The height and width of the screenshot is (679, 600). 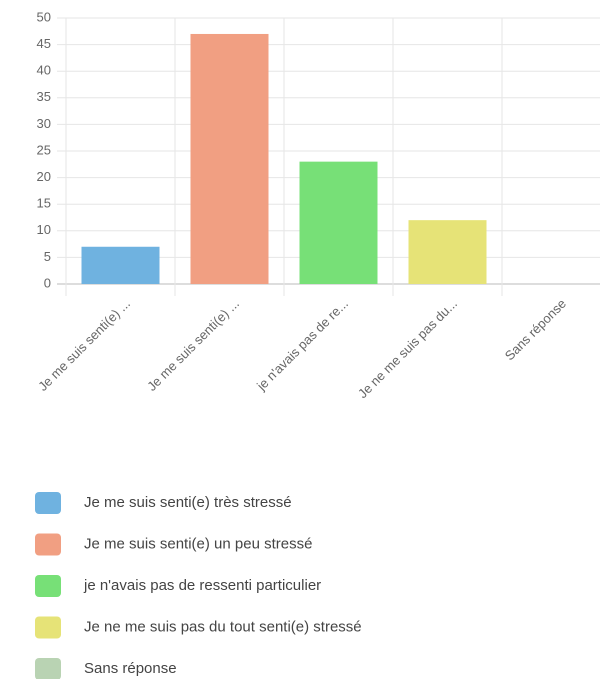 I want to click on y-tick-label: 50, so click(x=44, y=16).